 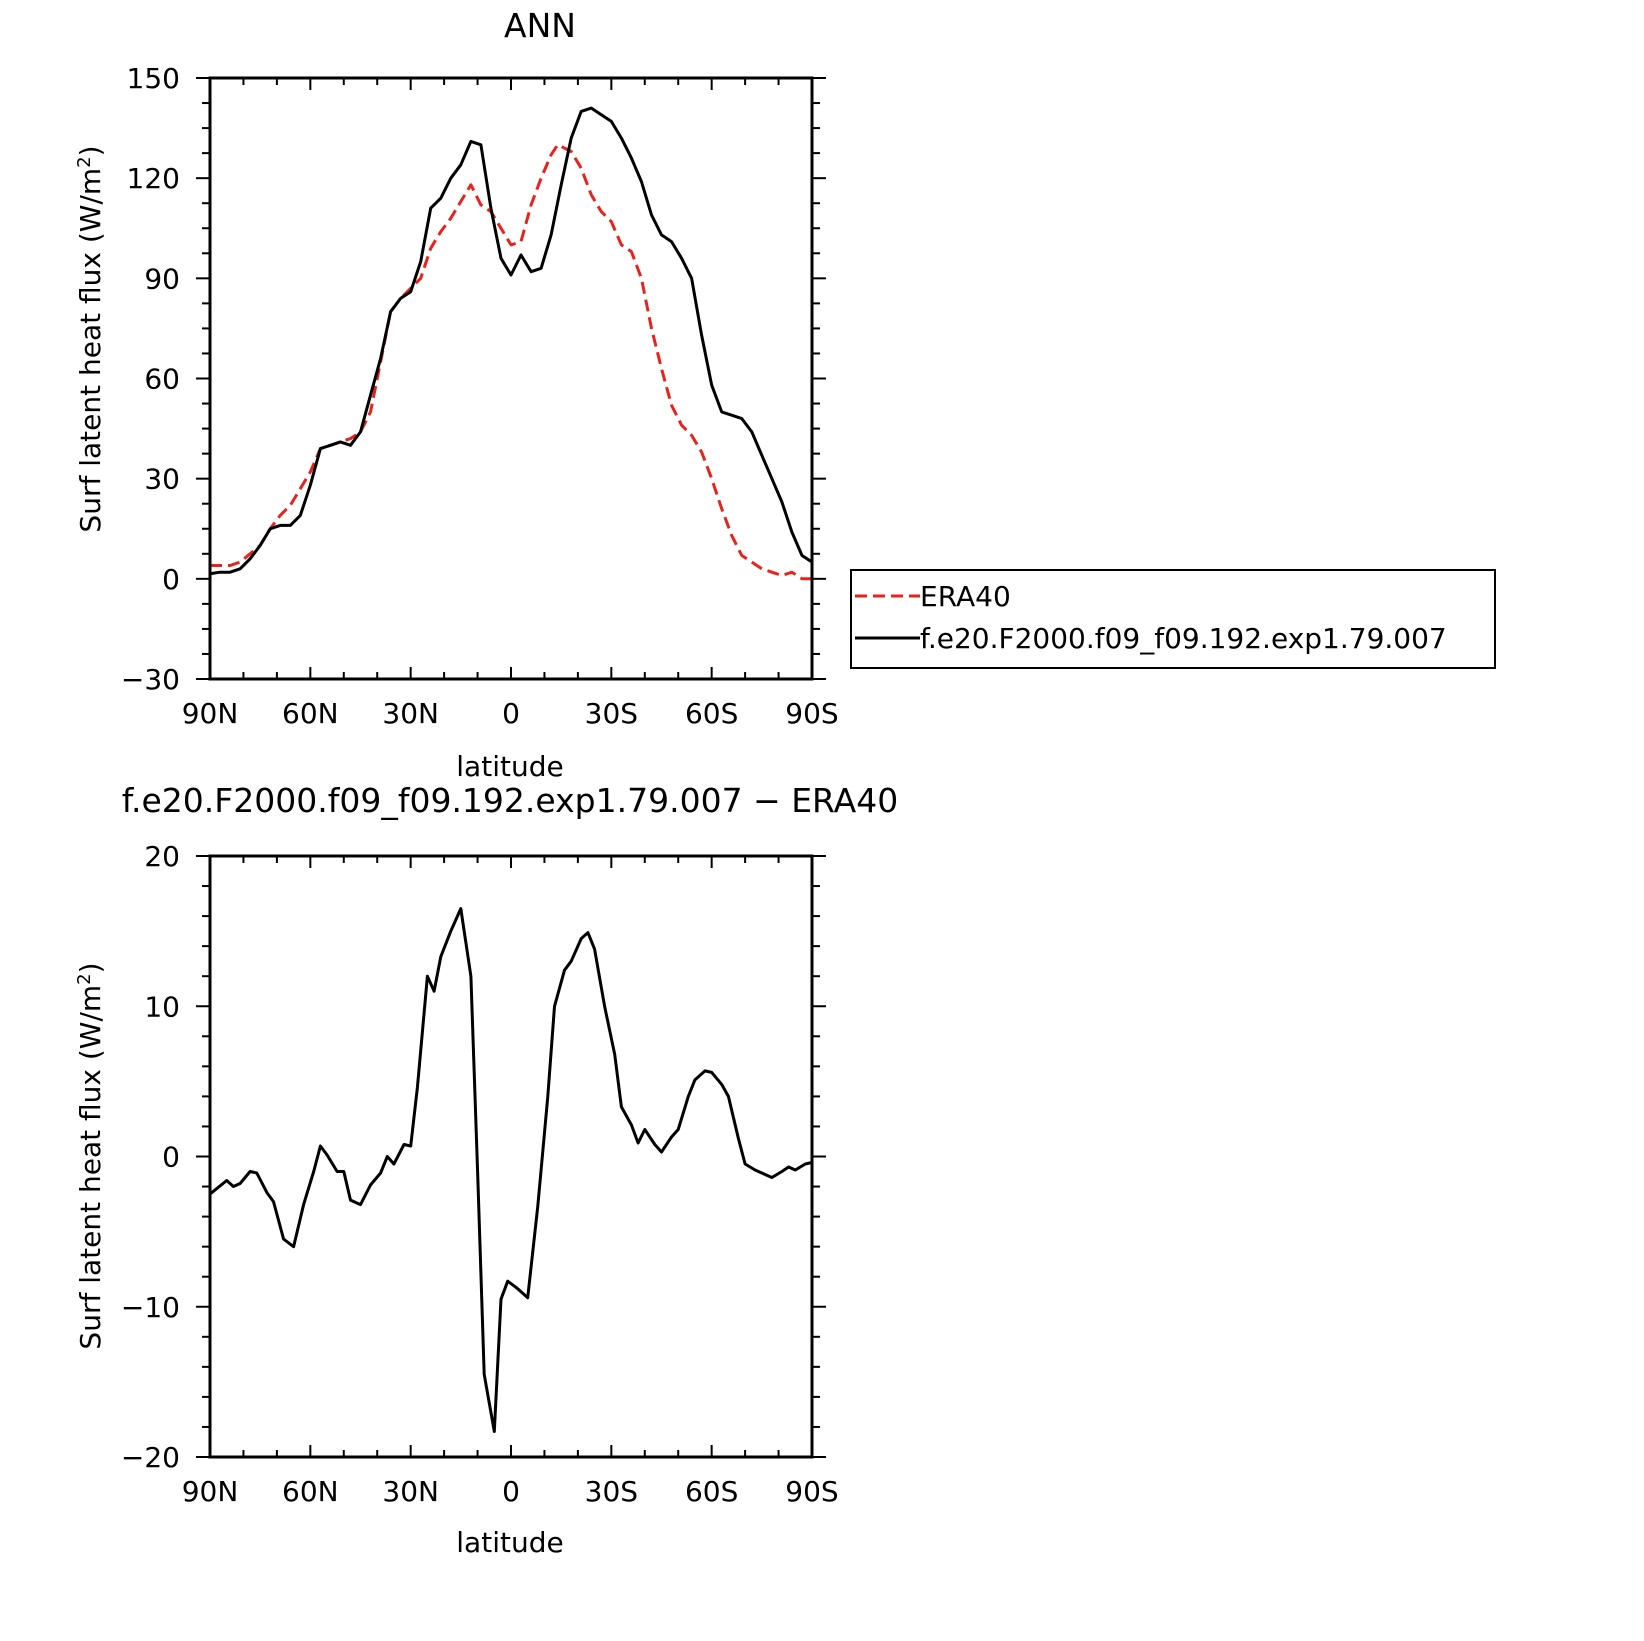 I want to click on top-series-line-era40, so click(x=511, y=362).